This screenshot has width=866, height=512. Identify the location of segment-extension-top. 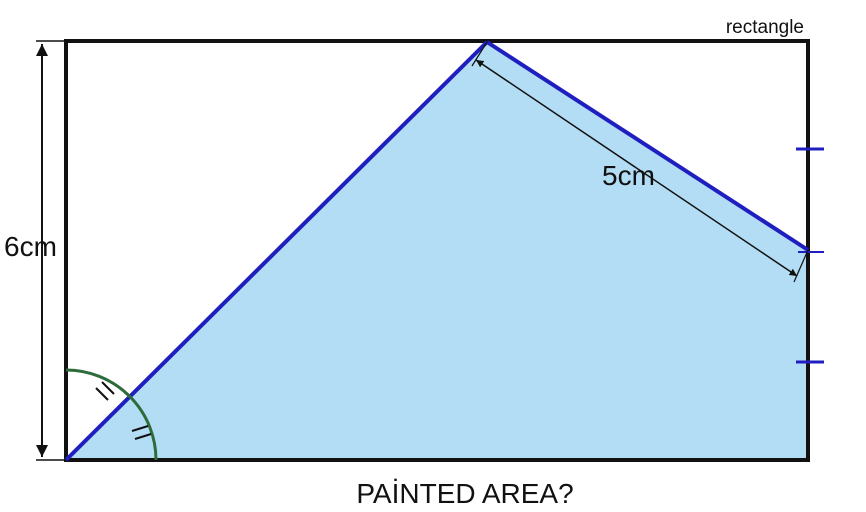
(479, 54).